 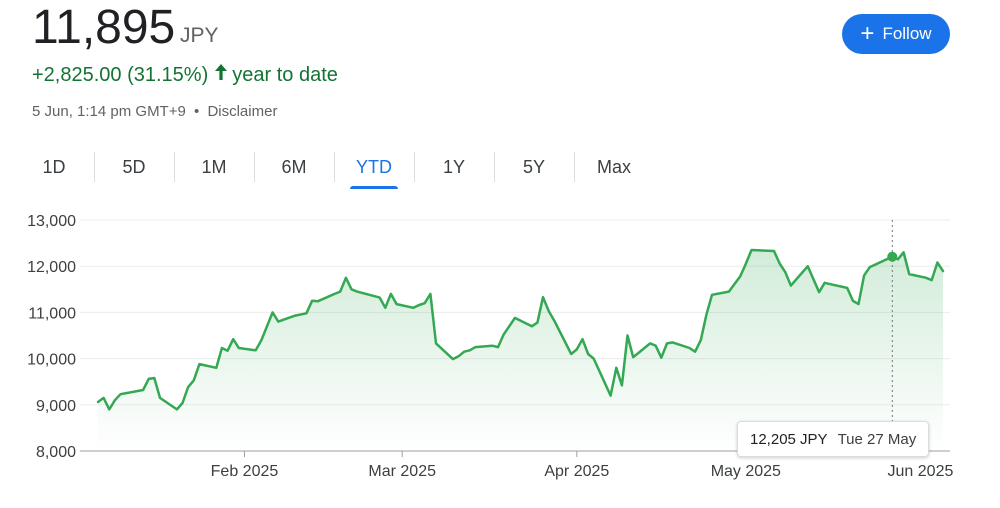 What do you see at coordinates (374, 168) in the screenshot?
I see `tab-ytd: YTD` at bounding box center [374, 168].